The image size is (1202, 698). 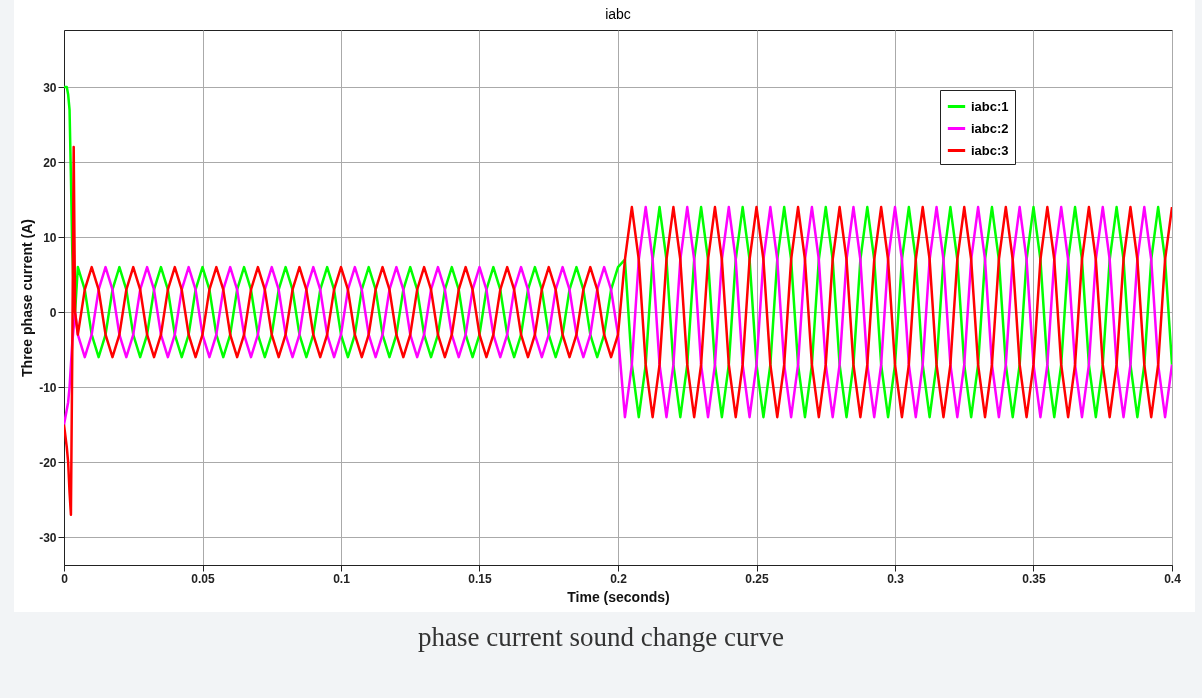 I want to click on y-tick-label: -10, so click(x=48, y=387).